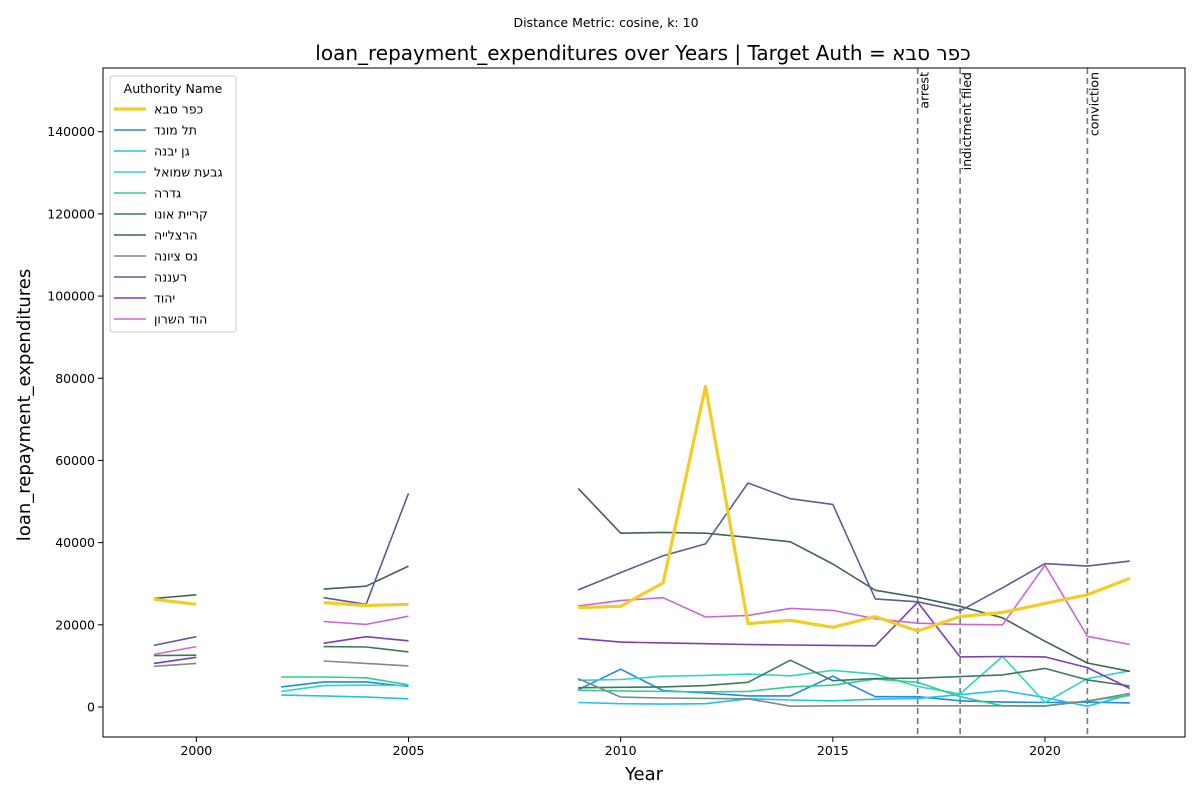  What do you see at coordinates (71, 296) in the screenshot?
I see `y-tick-label: 100000` at bounding box center [71, 296].